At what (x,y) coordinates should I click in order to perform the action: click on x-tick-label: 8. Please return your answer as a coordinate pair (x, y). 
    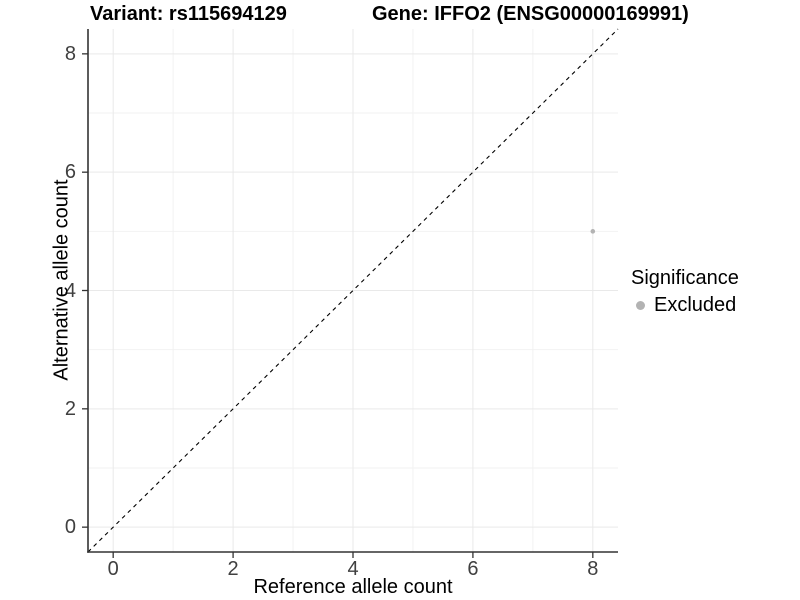
    Looking at the image, I should click on (593, 569).